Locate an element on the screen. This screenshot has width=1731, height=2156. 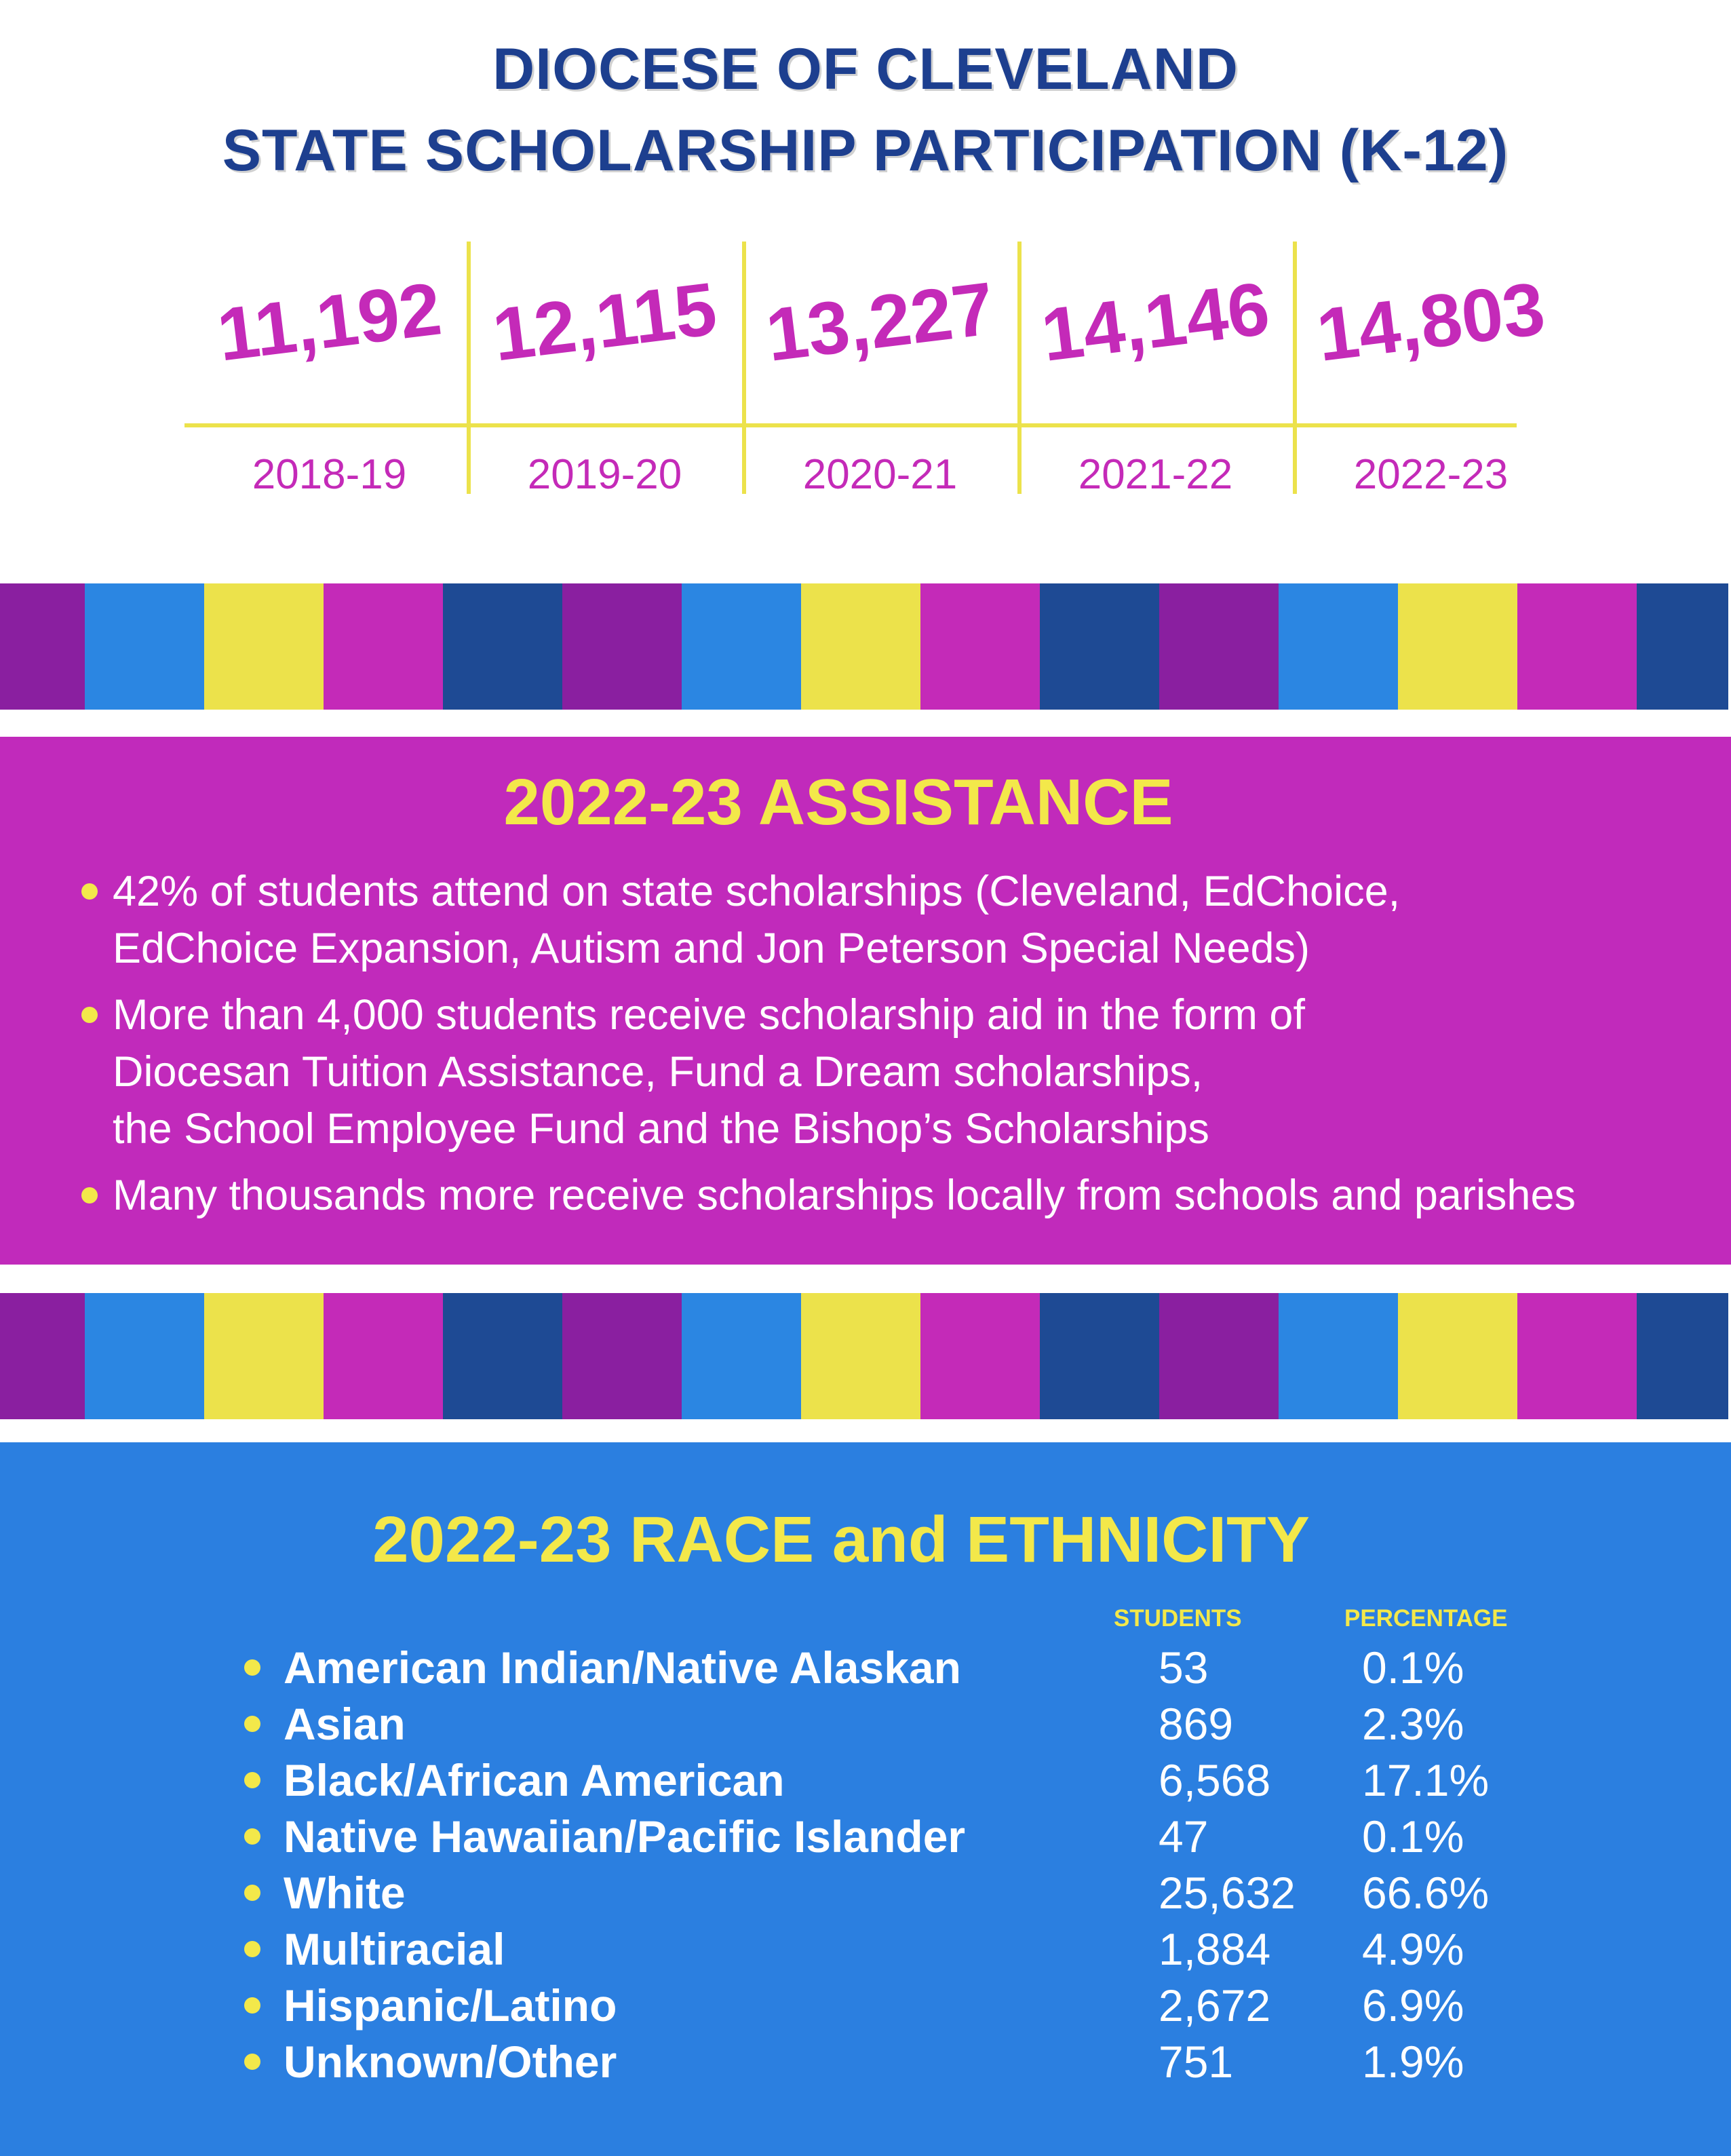
race-label: American Indian/Native Alaskan is located at coordinates (622, 1668).